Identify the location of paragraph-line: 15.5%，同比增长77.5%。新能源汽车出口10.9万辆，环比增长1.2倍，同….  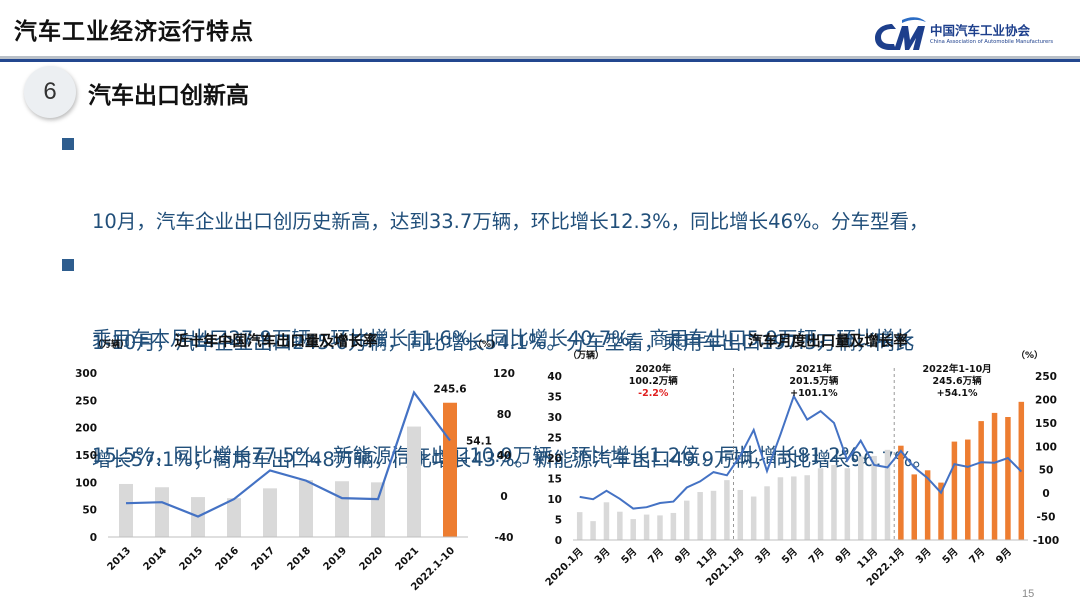
(485, 455).